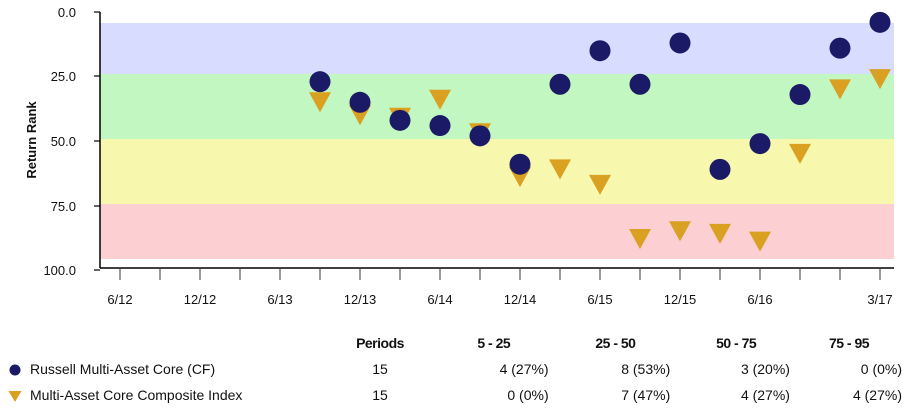  What do you see at coordinates (455, 343) in the screenshot?
I see `table-header-row: Periods 5 - 25 25 - 50 50 - 75 75 - 95` at bounding box center [455, 343].